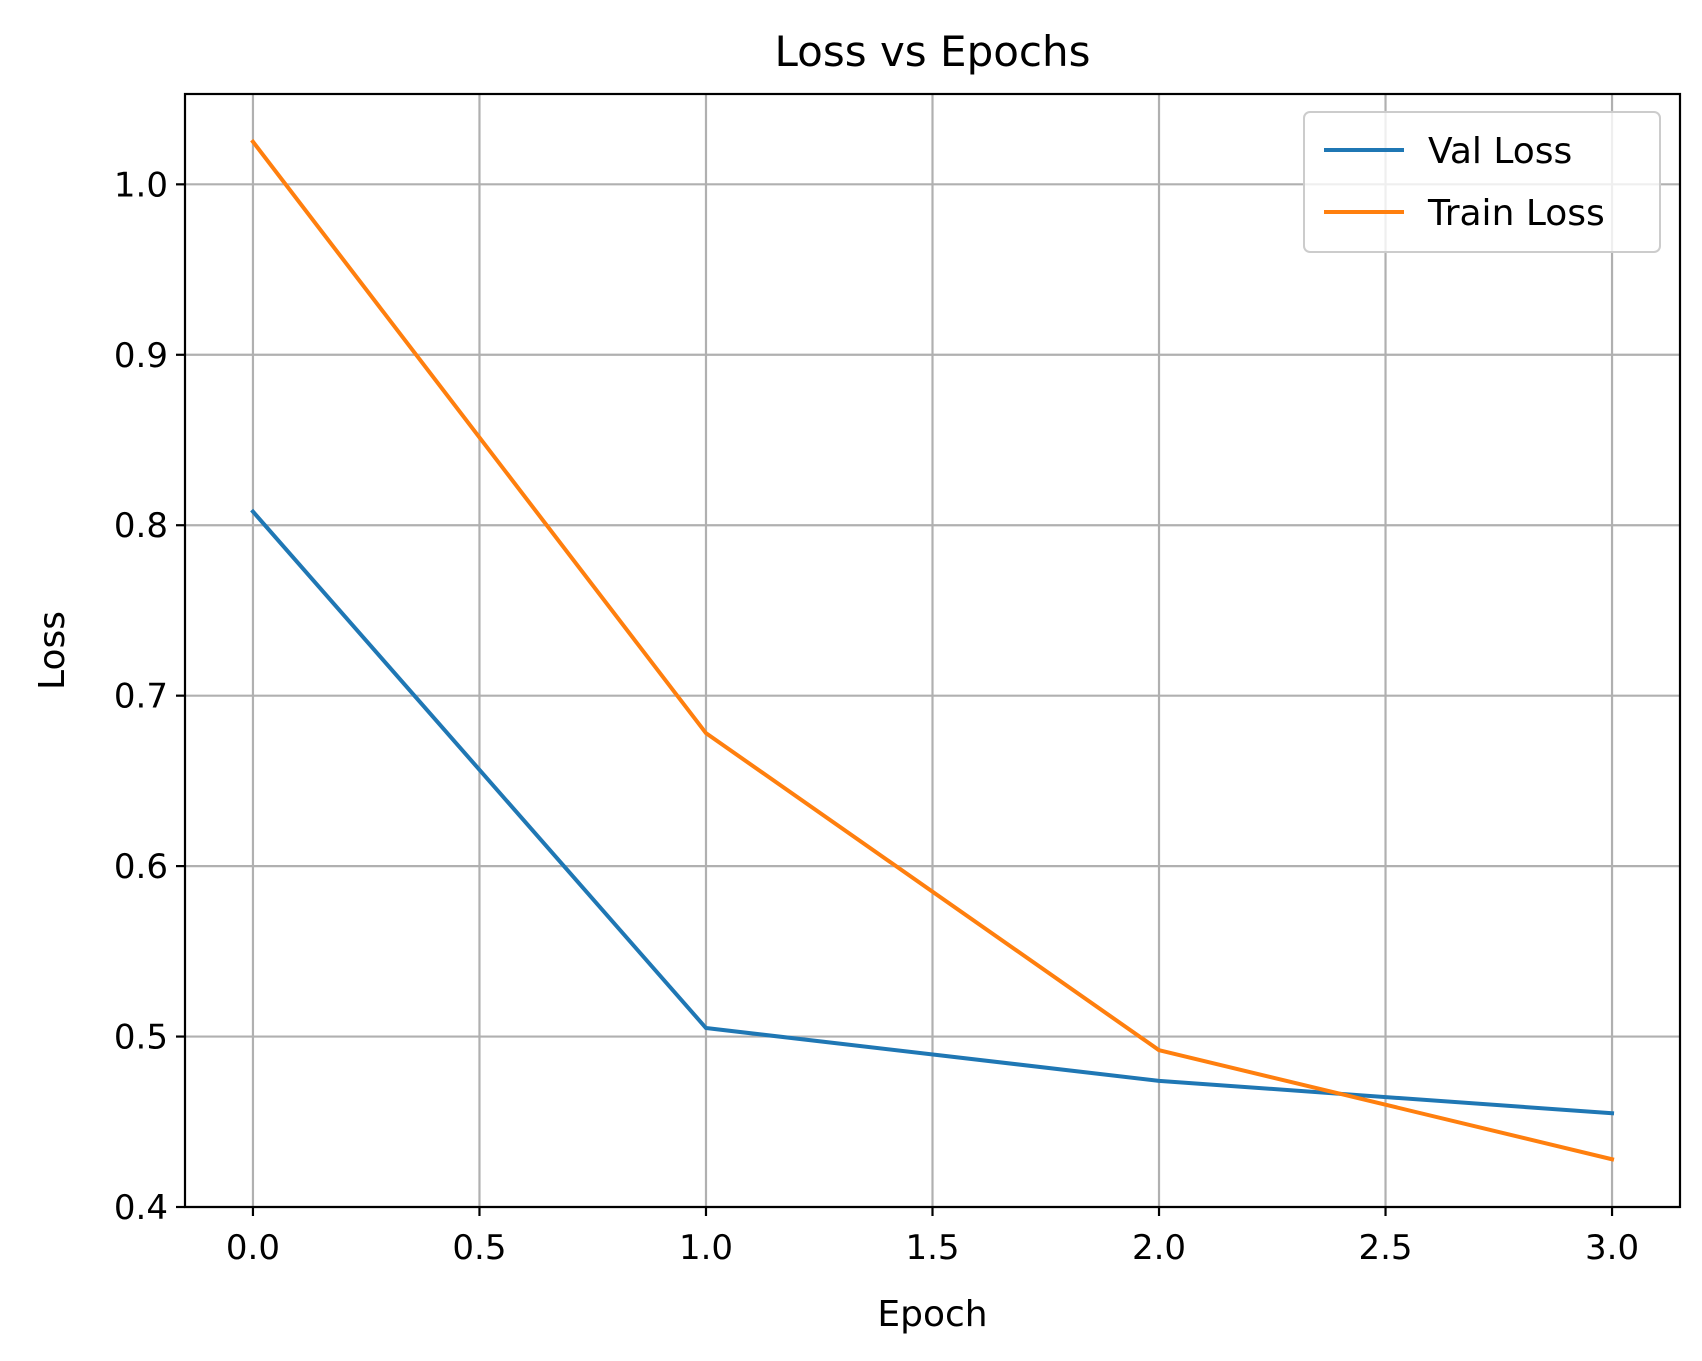  I want to click on y-tick-label: 1.0, so click(141, 185).